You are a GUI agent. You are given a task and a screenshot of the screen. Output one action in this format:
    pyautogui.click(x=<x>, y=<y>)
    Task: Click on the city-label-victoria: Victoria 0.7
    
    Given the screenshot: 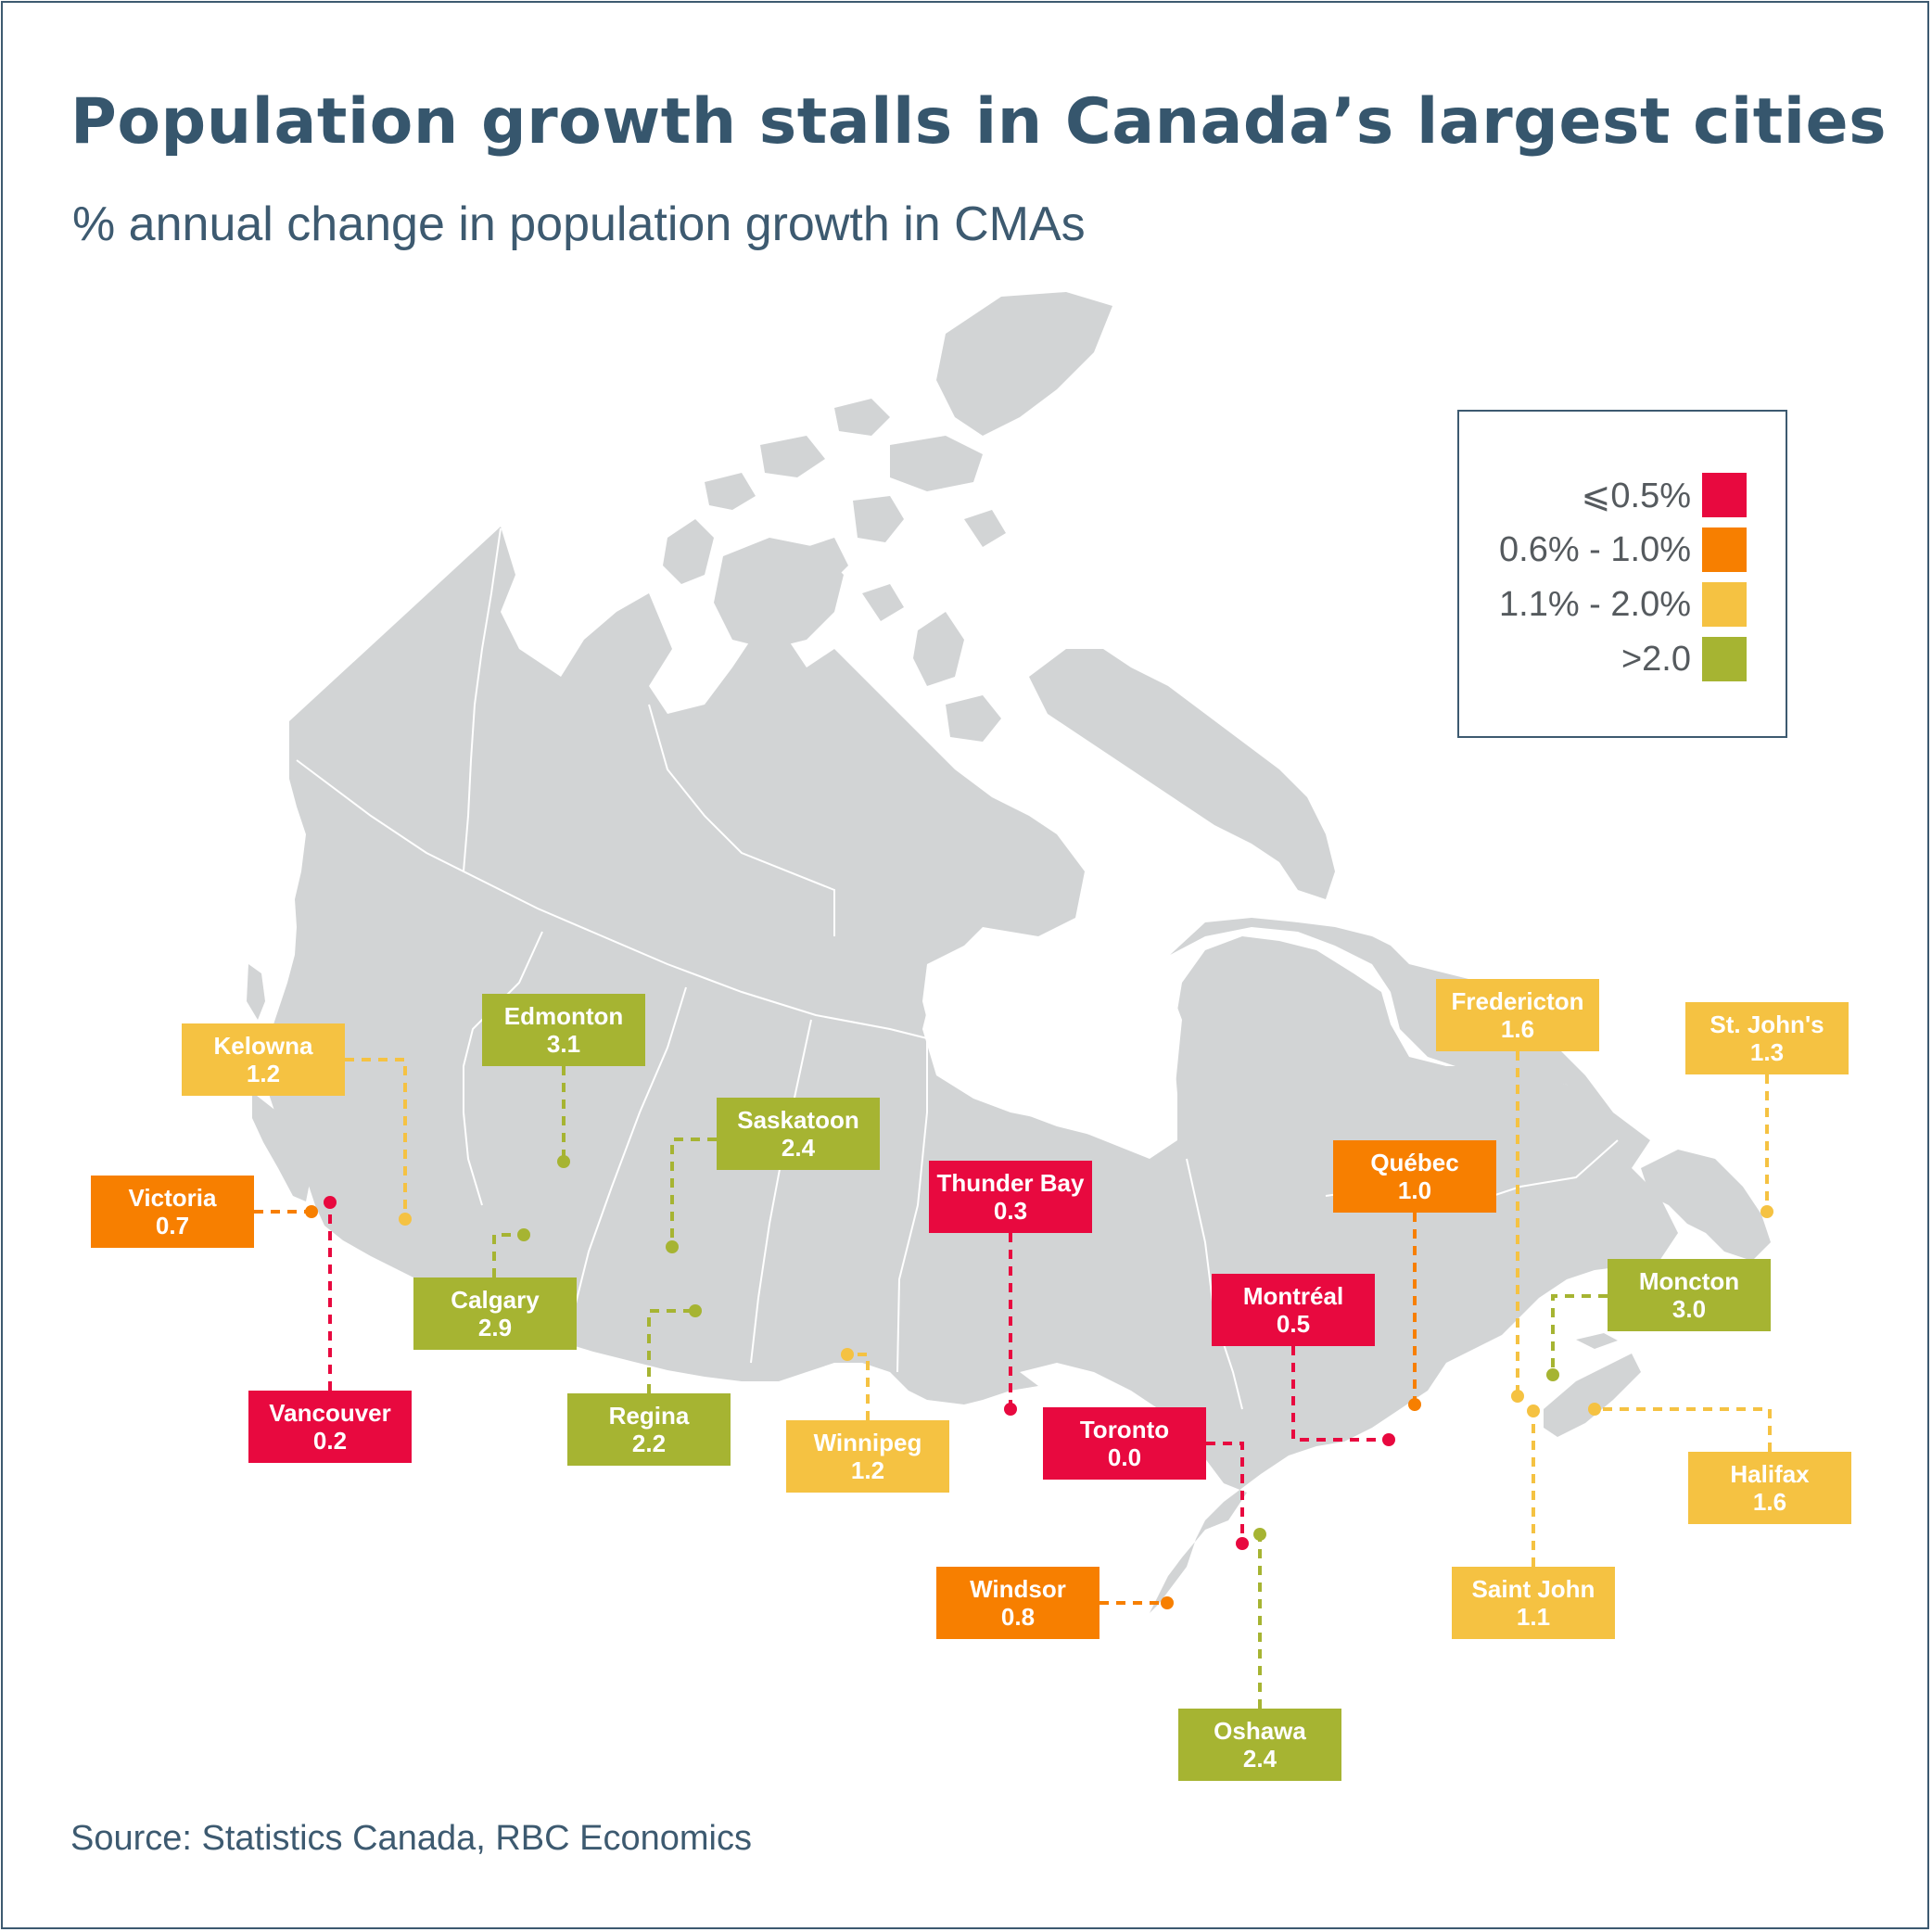 What is the action you would take?
    pyautogui.click(x=172, y=1212)
    